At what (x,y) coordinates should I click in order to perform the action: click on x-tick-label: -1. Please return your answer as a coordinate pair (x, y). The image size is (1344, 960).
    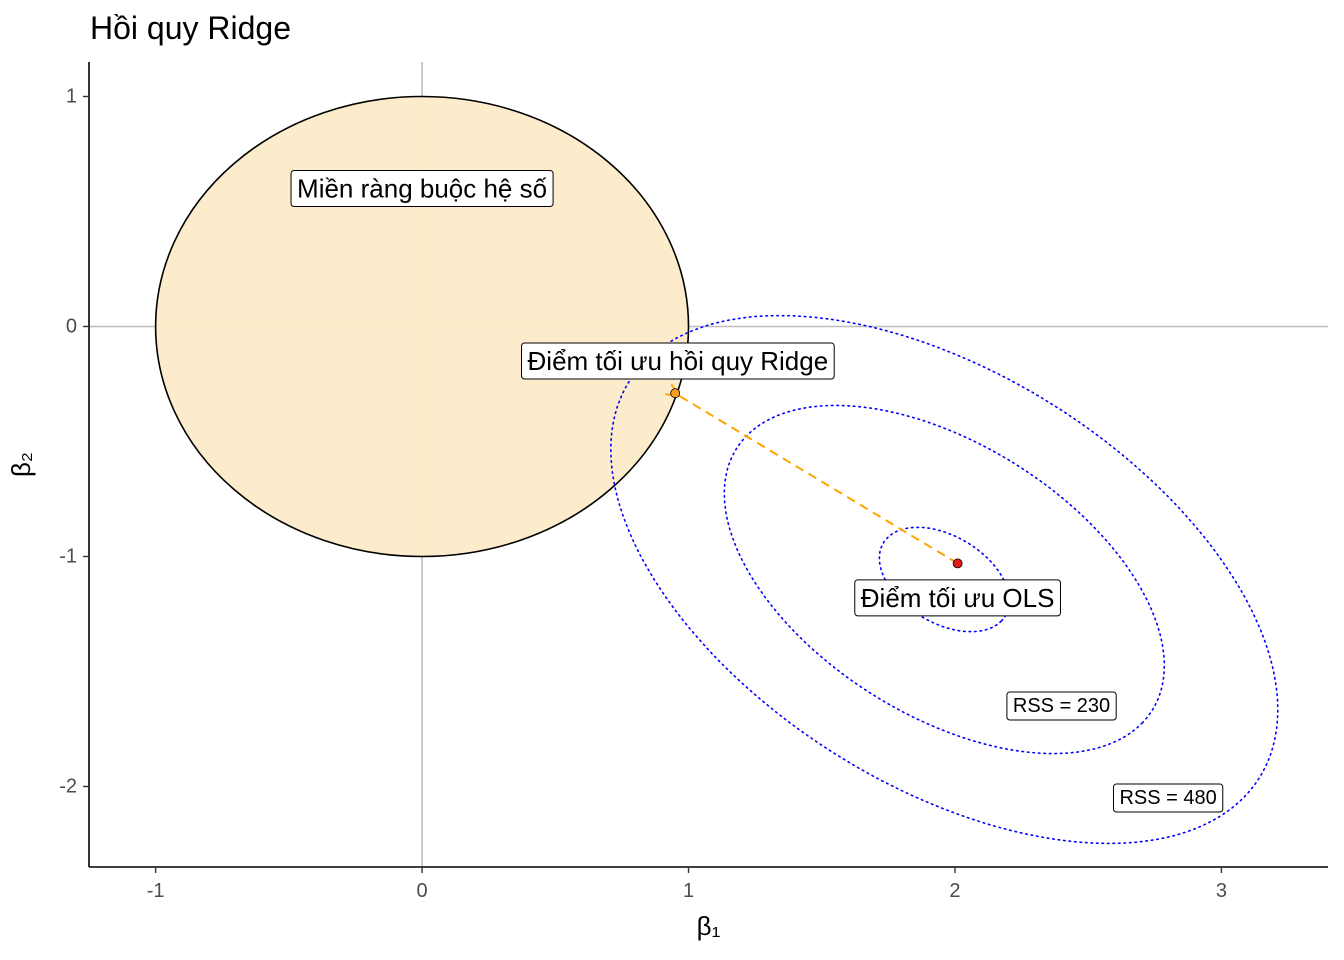
    Looking at the image, I should click on (156, 891).